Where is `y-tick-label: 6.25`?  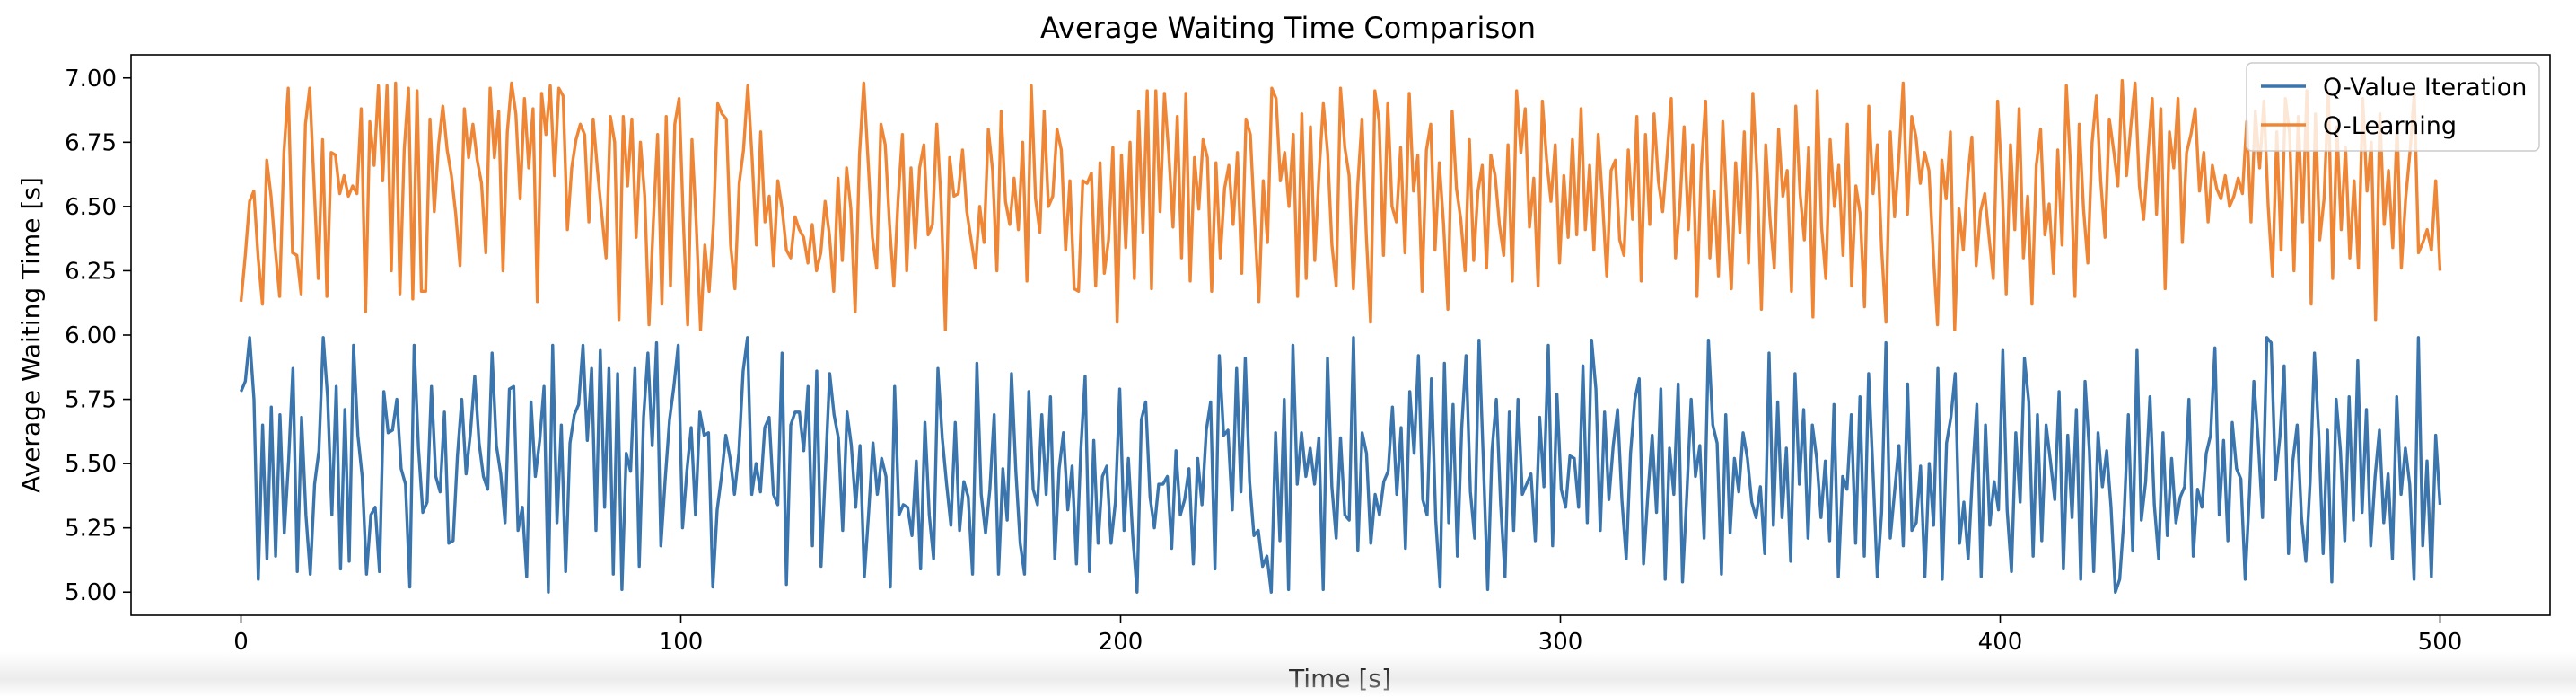 y-tick-label: 6.25 is located at coordinates (91, 271).